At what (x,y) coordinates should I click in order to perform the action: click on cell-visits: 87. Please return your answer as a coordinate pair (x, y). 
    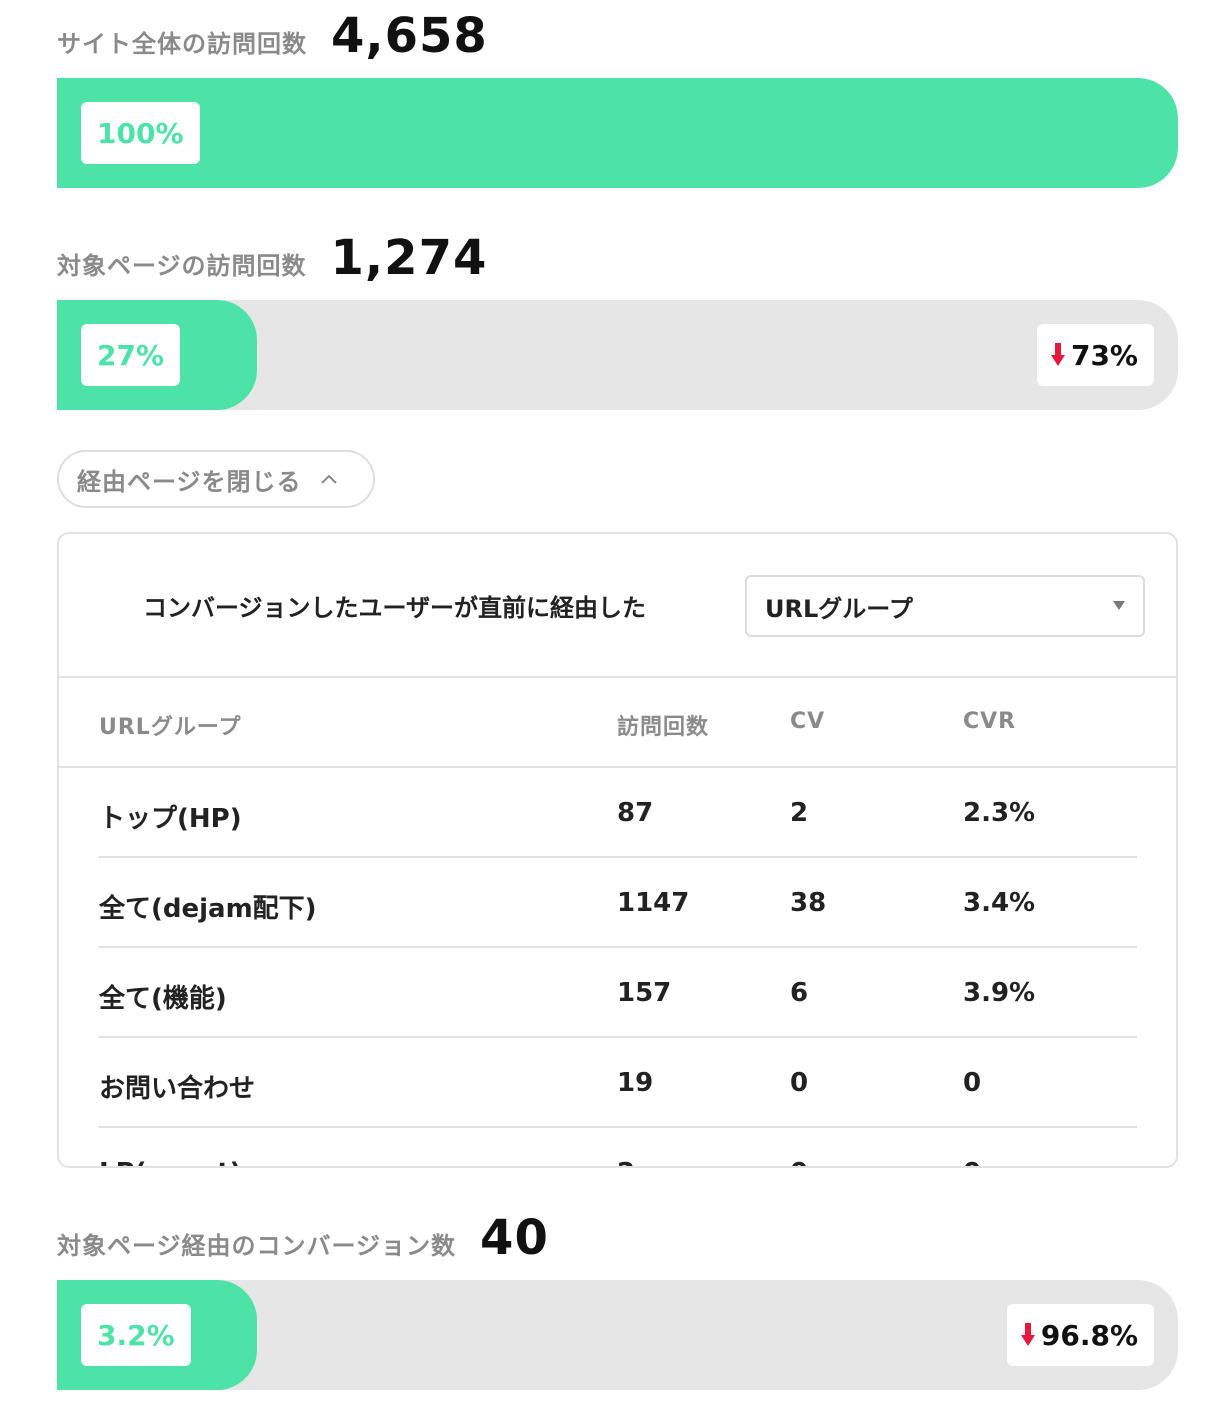
    Looking at the image, I should click on (635, 813).